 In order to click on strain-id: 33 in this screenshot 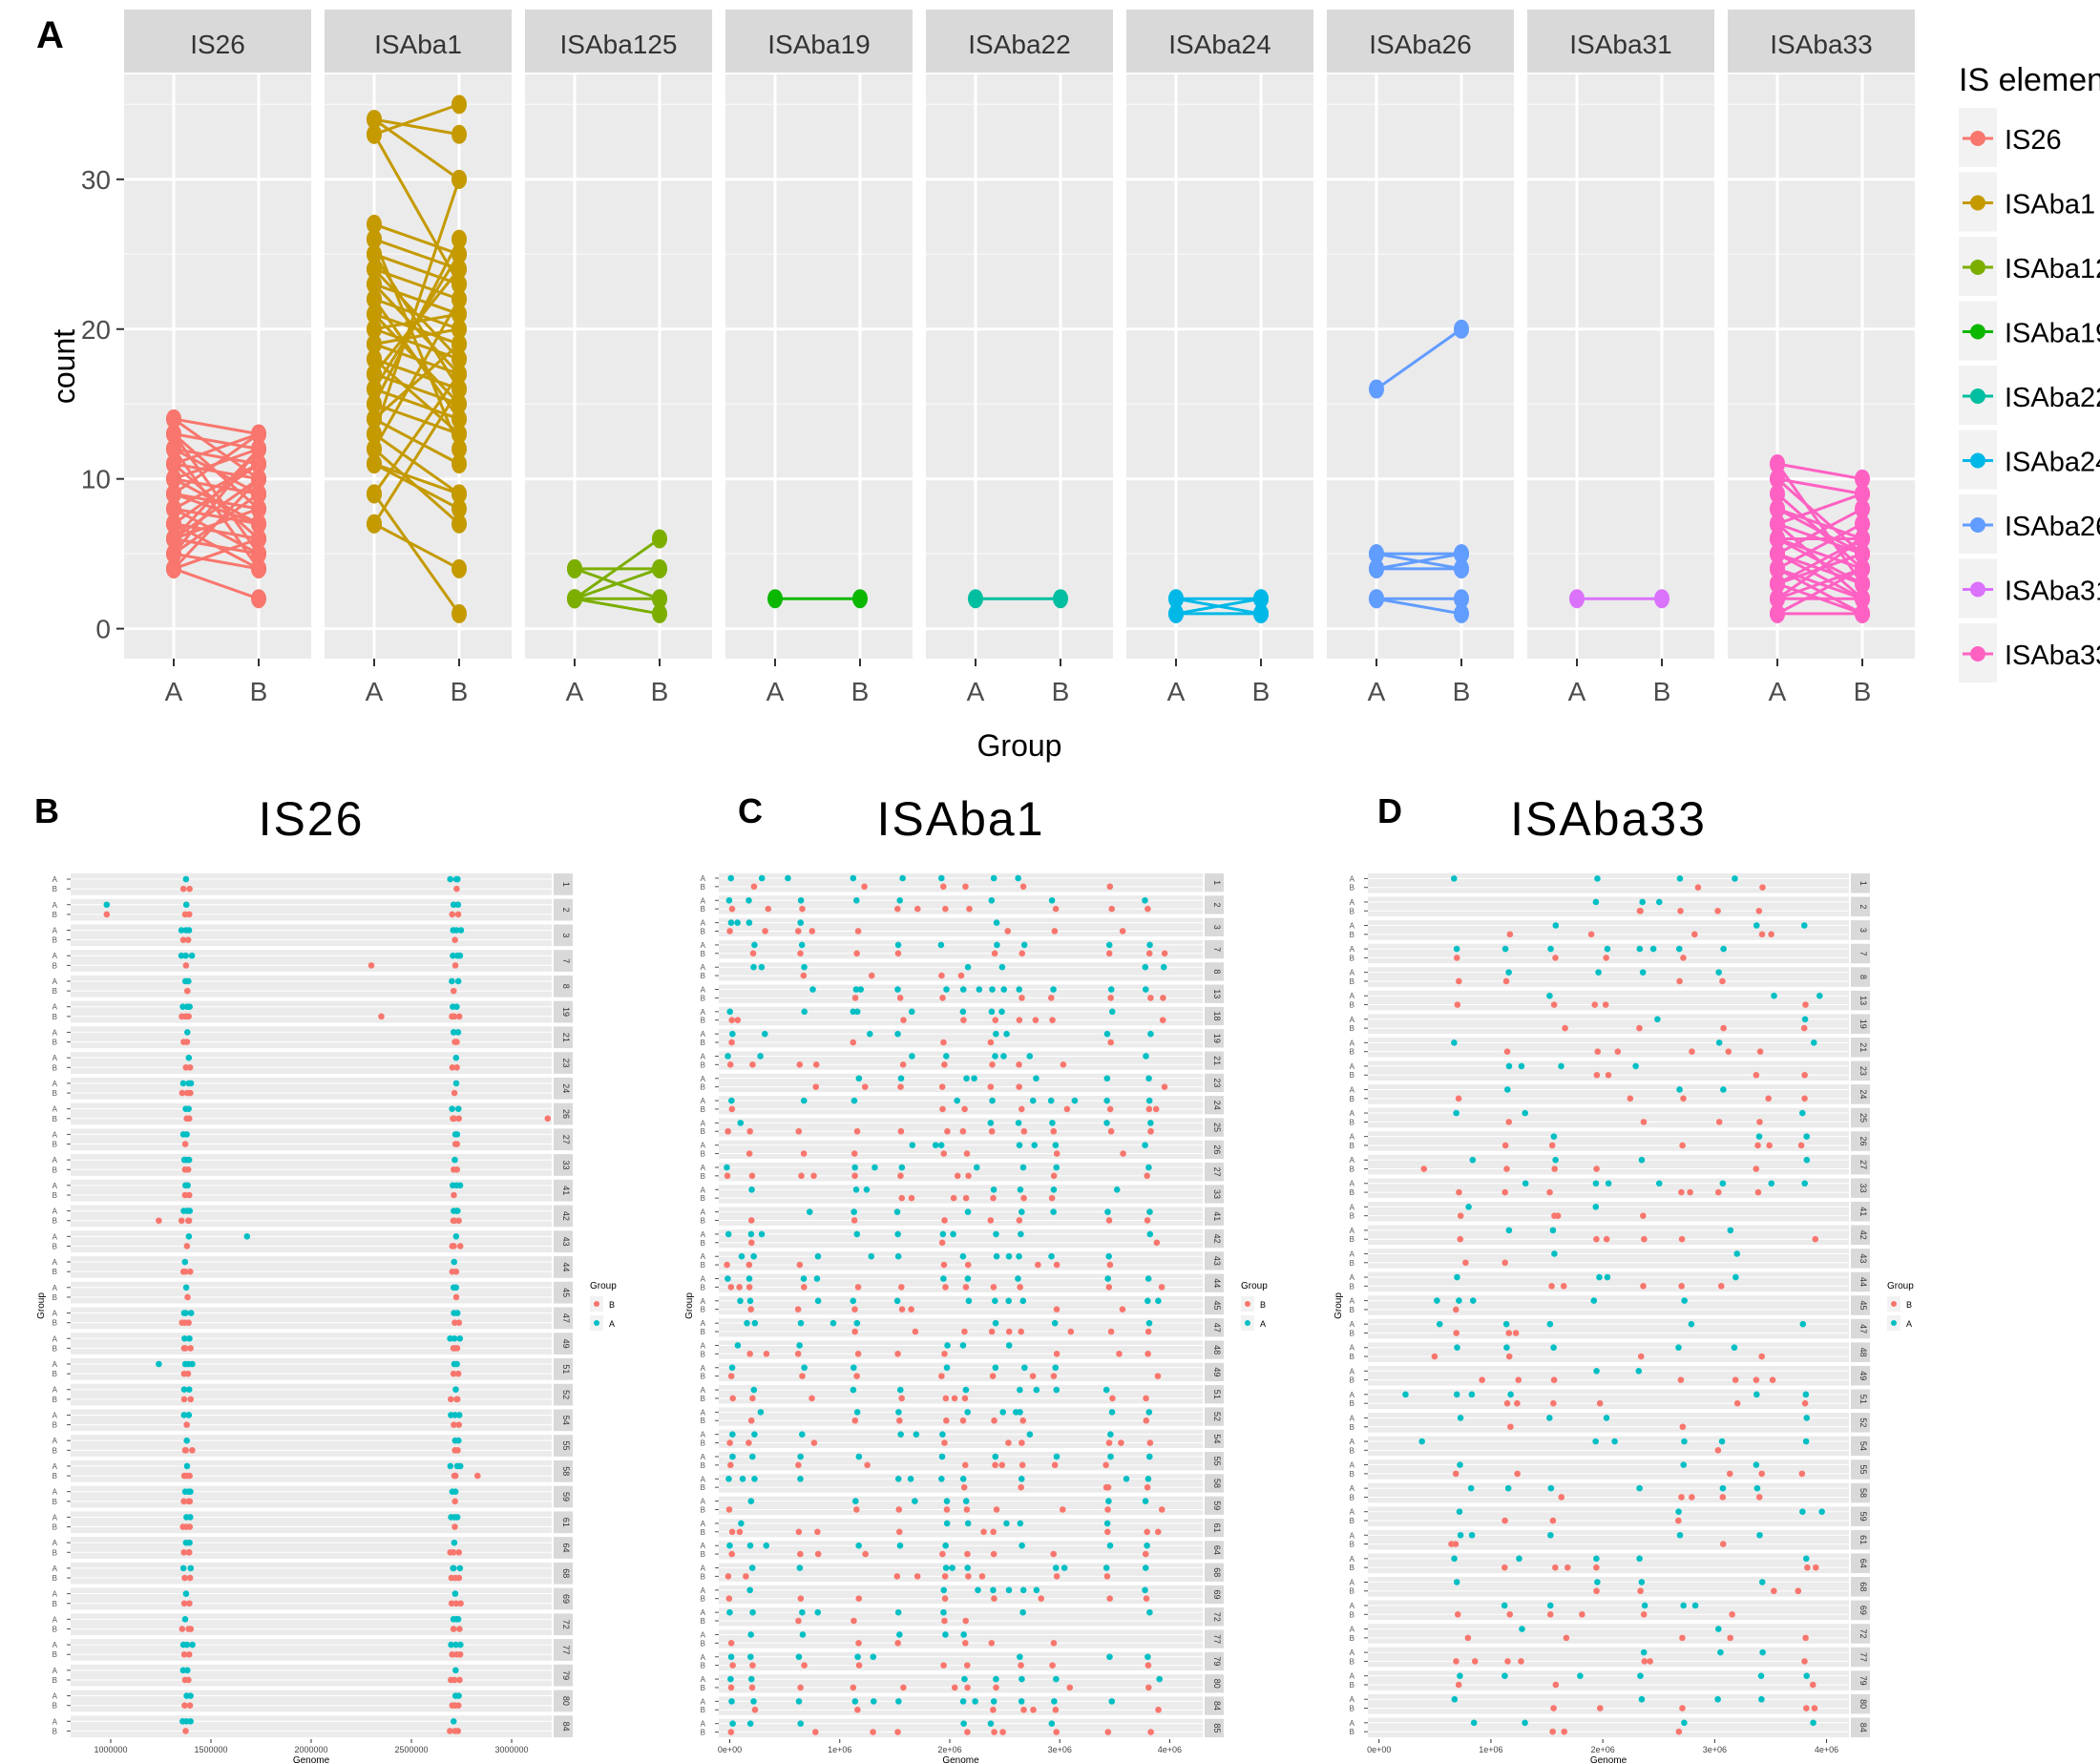, I will do `click(566, 1164)`.